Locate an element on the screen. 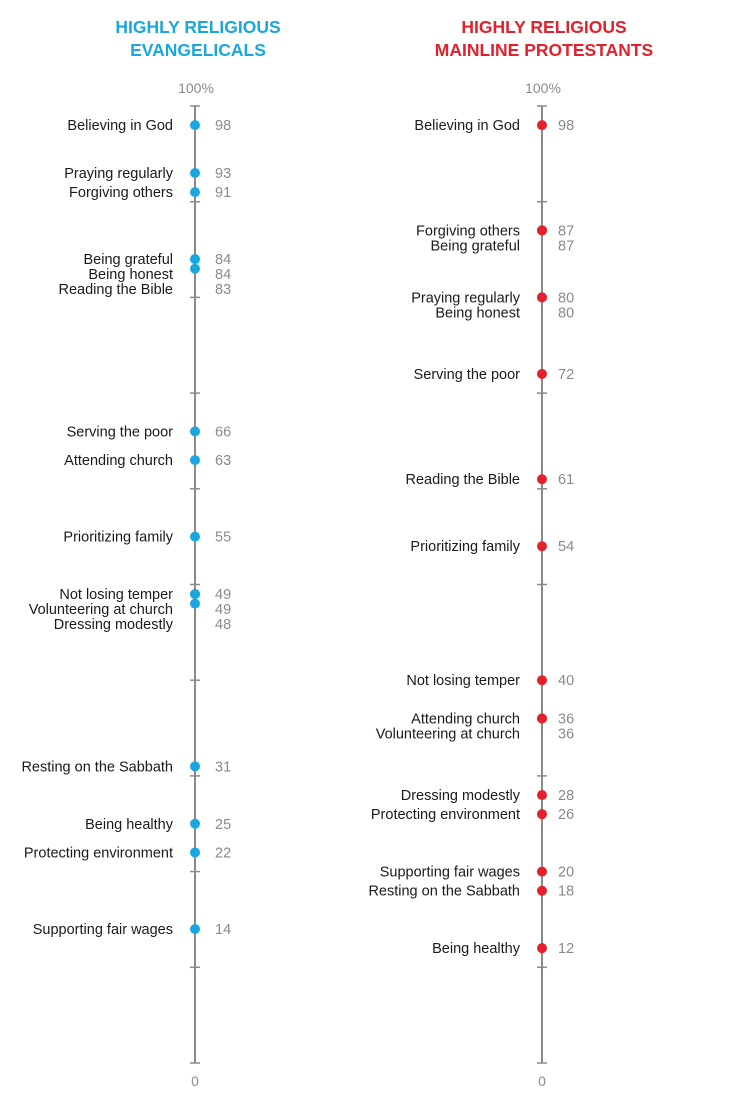 The image size is (729, 1107). panel-title-mainline-line1: HIGHLY RELIGIOUS is located at coordinates (543, 27).